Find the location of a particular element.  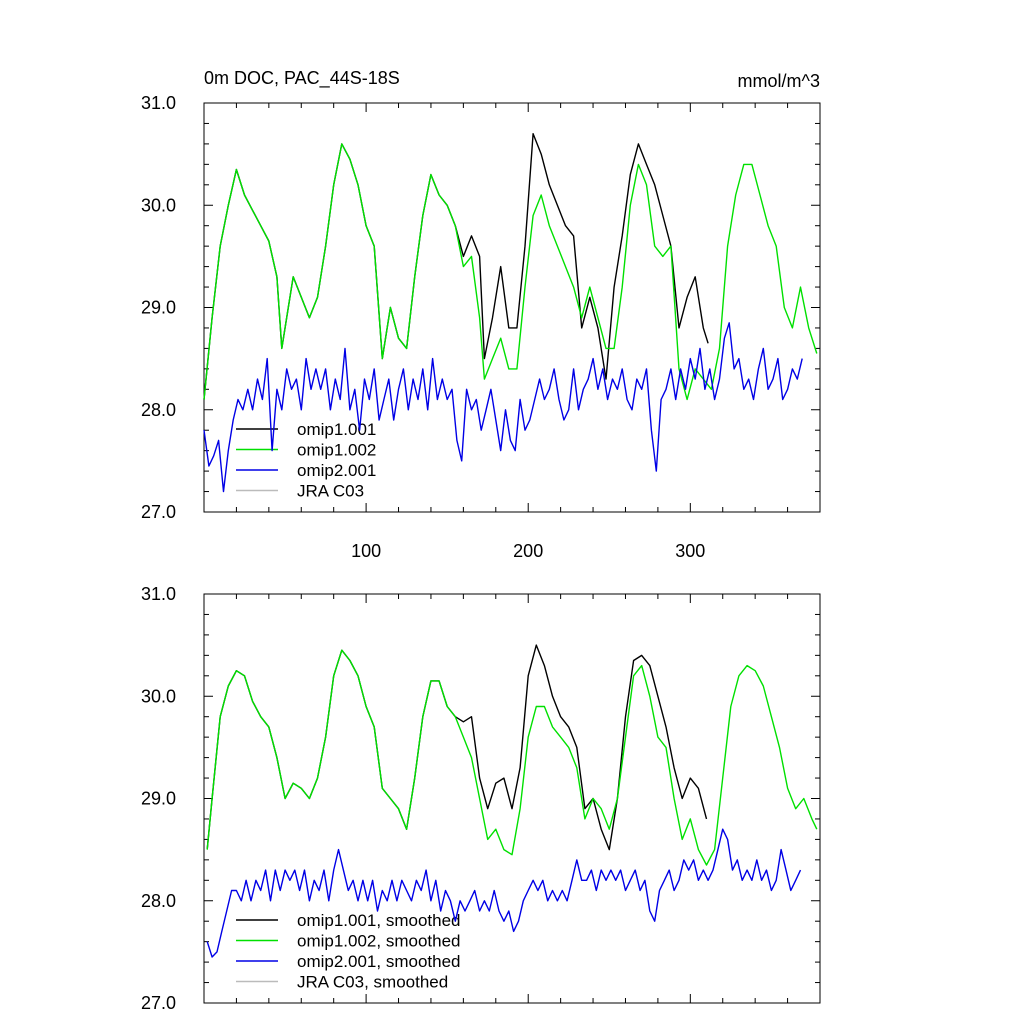

legend-label: JRA C03 is located at coordinates (330, 491).